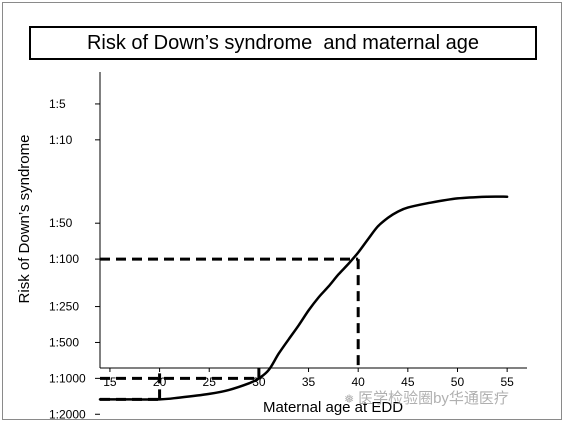 The width and height of the screenshot is (566, 424). What do you see at coordinates (24, 219) in the screenshot?
I see `y-axis-label: Risk of Down’s syndrome` at bounding box center [24, 219].